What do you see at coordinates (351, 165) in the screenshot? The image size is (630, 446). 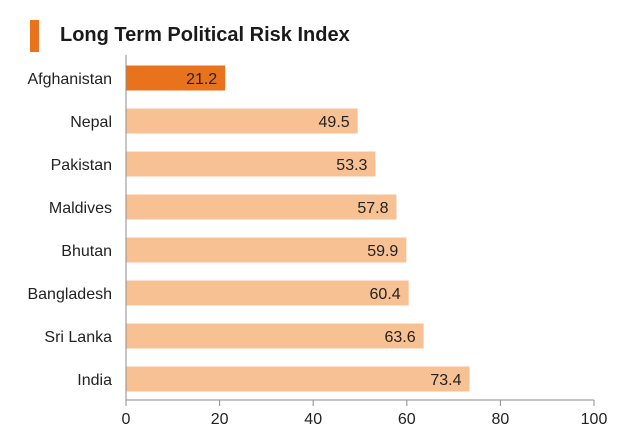 I see `value-label: 53.3` at bounding box center [351, 165].